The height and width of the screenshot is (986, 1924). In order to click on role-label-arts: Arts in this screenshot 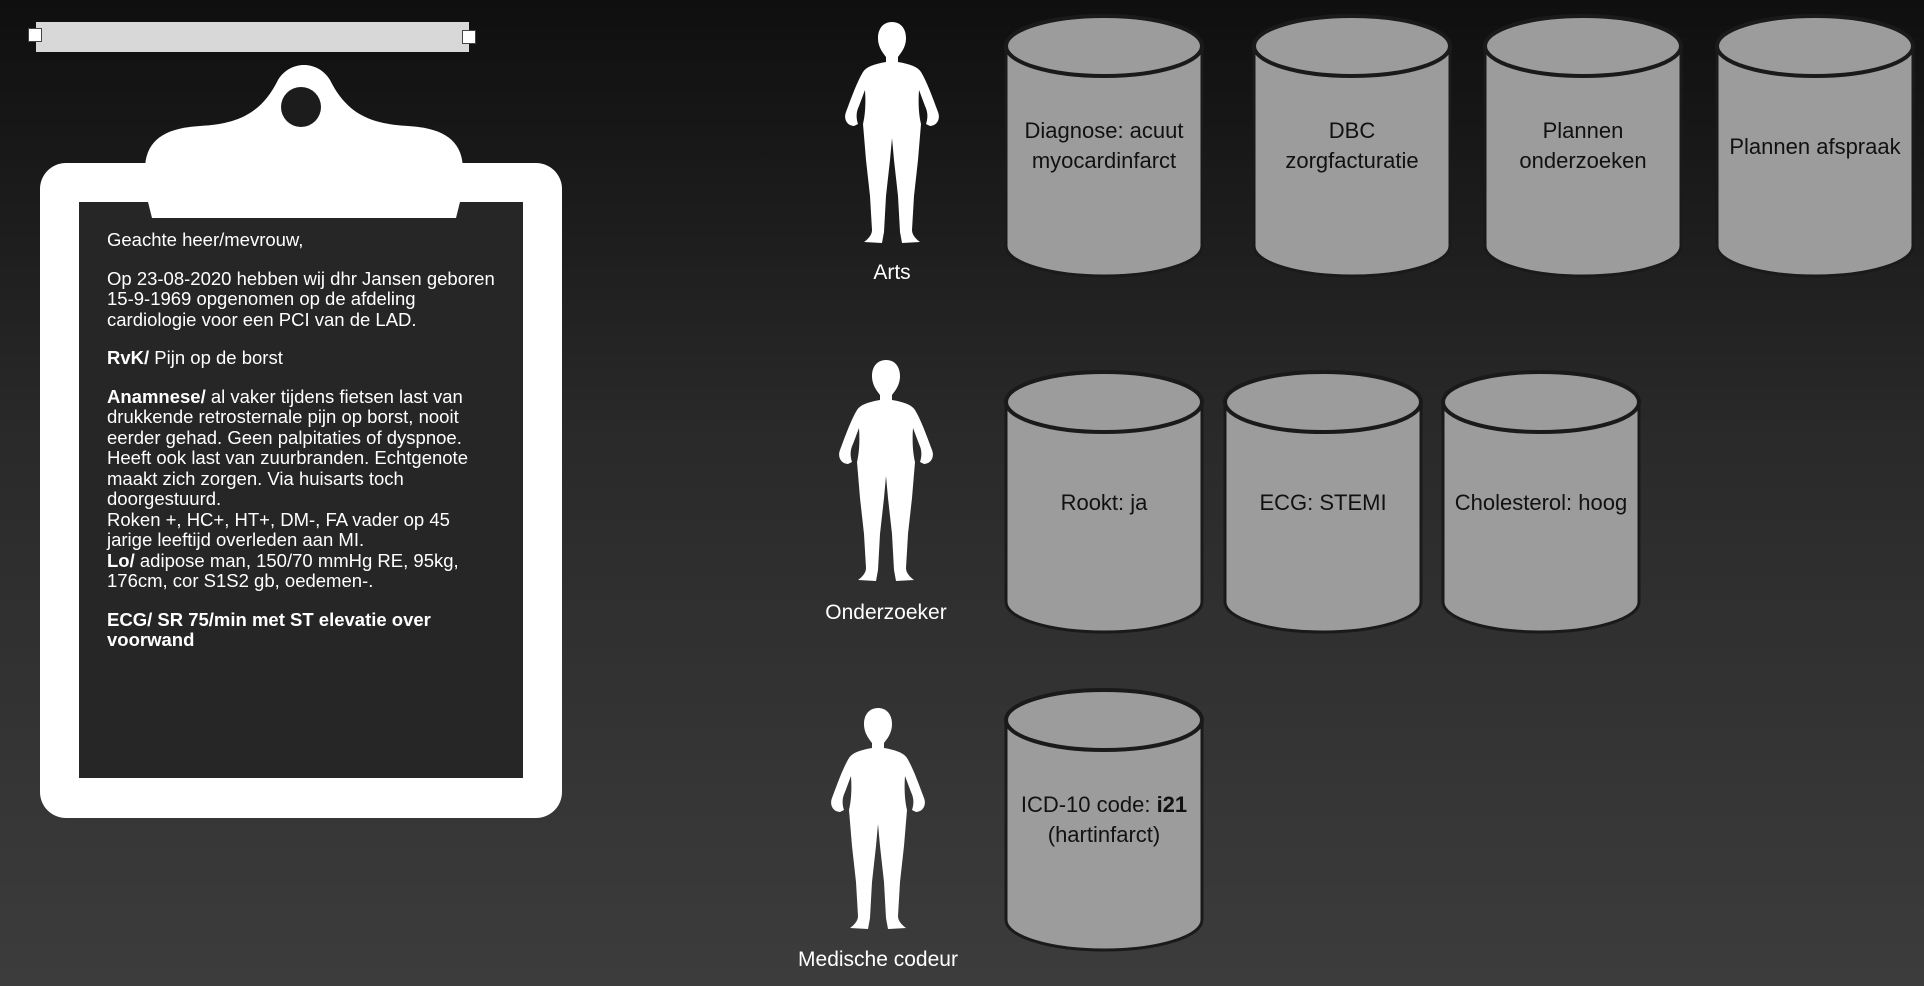, I will do `click(892, 272)`.